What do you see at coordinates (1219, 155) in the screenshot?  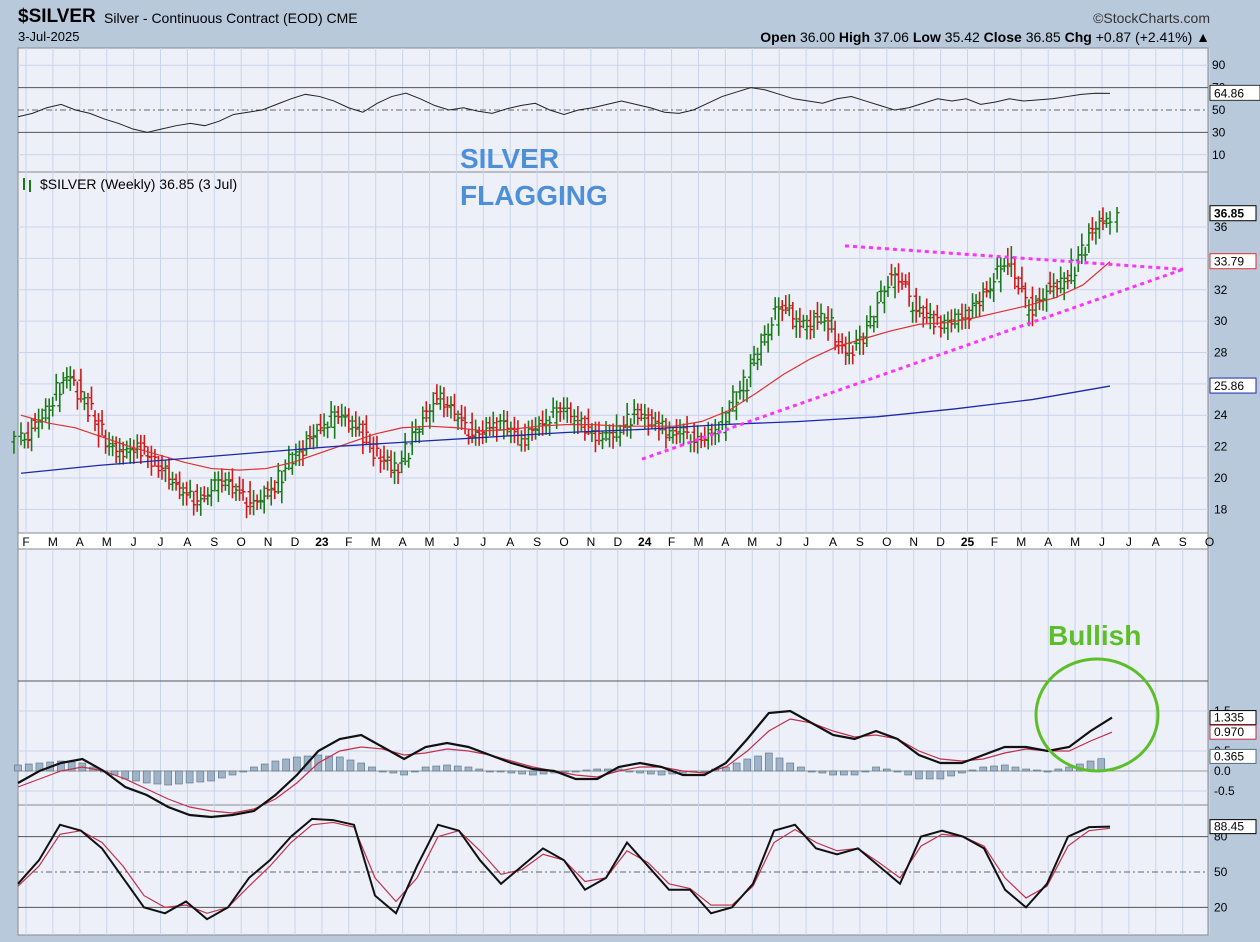 I see `rsi-tick-label: 10` at bounding box center [1219, 155].